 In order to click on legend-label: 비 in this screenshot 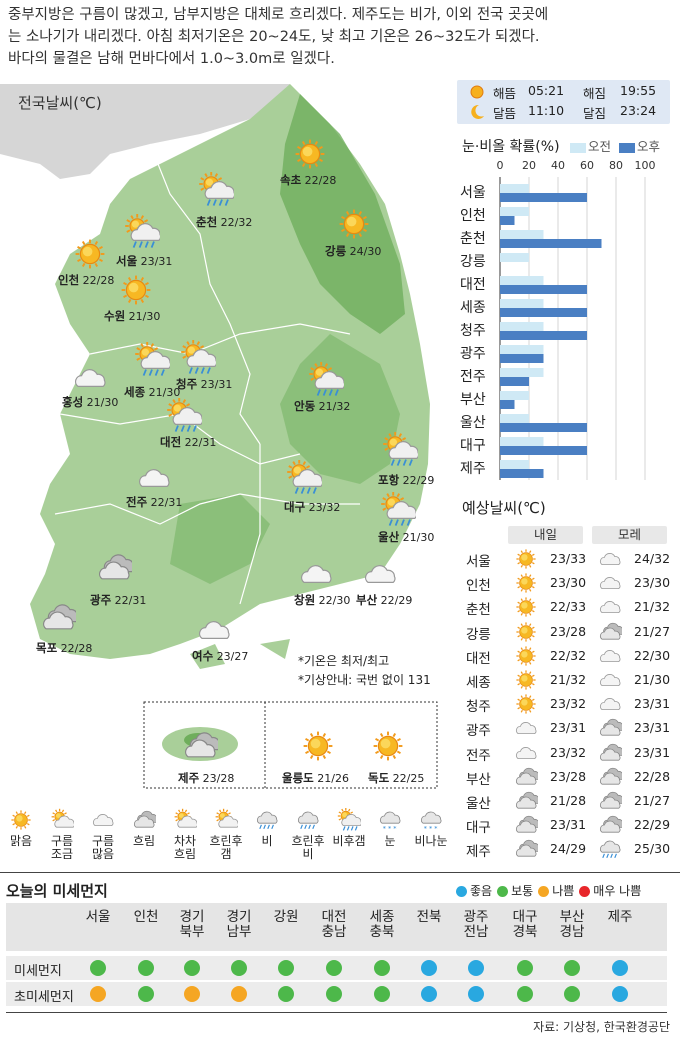, I will do `click(267, 841)`.